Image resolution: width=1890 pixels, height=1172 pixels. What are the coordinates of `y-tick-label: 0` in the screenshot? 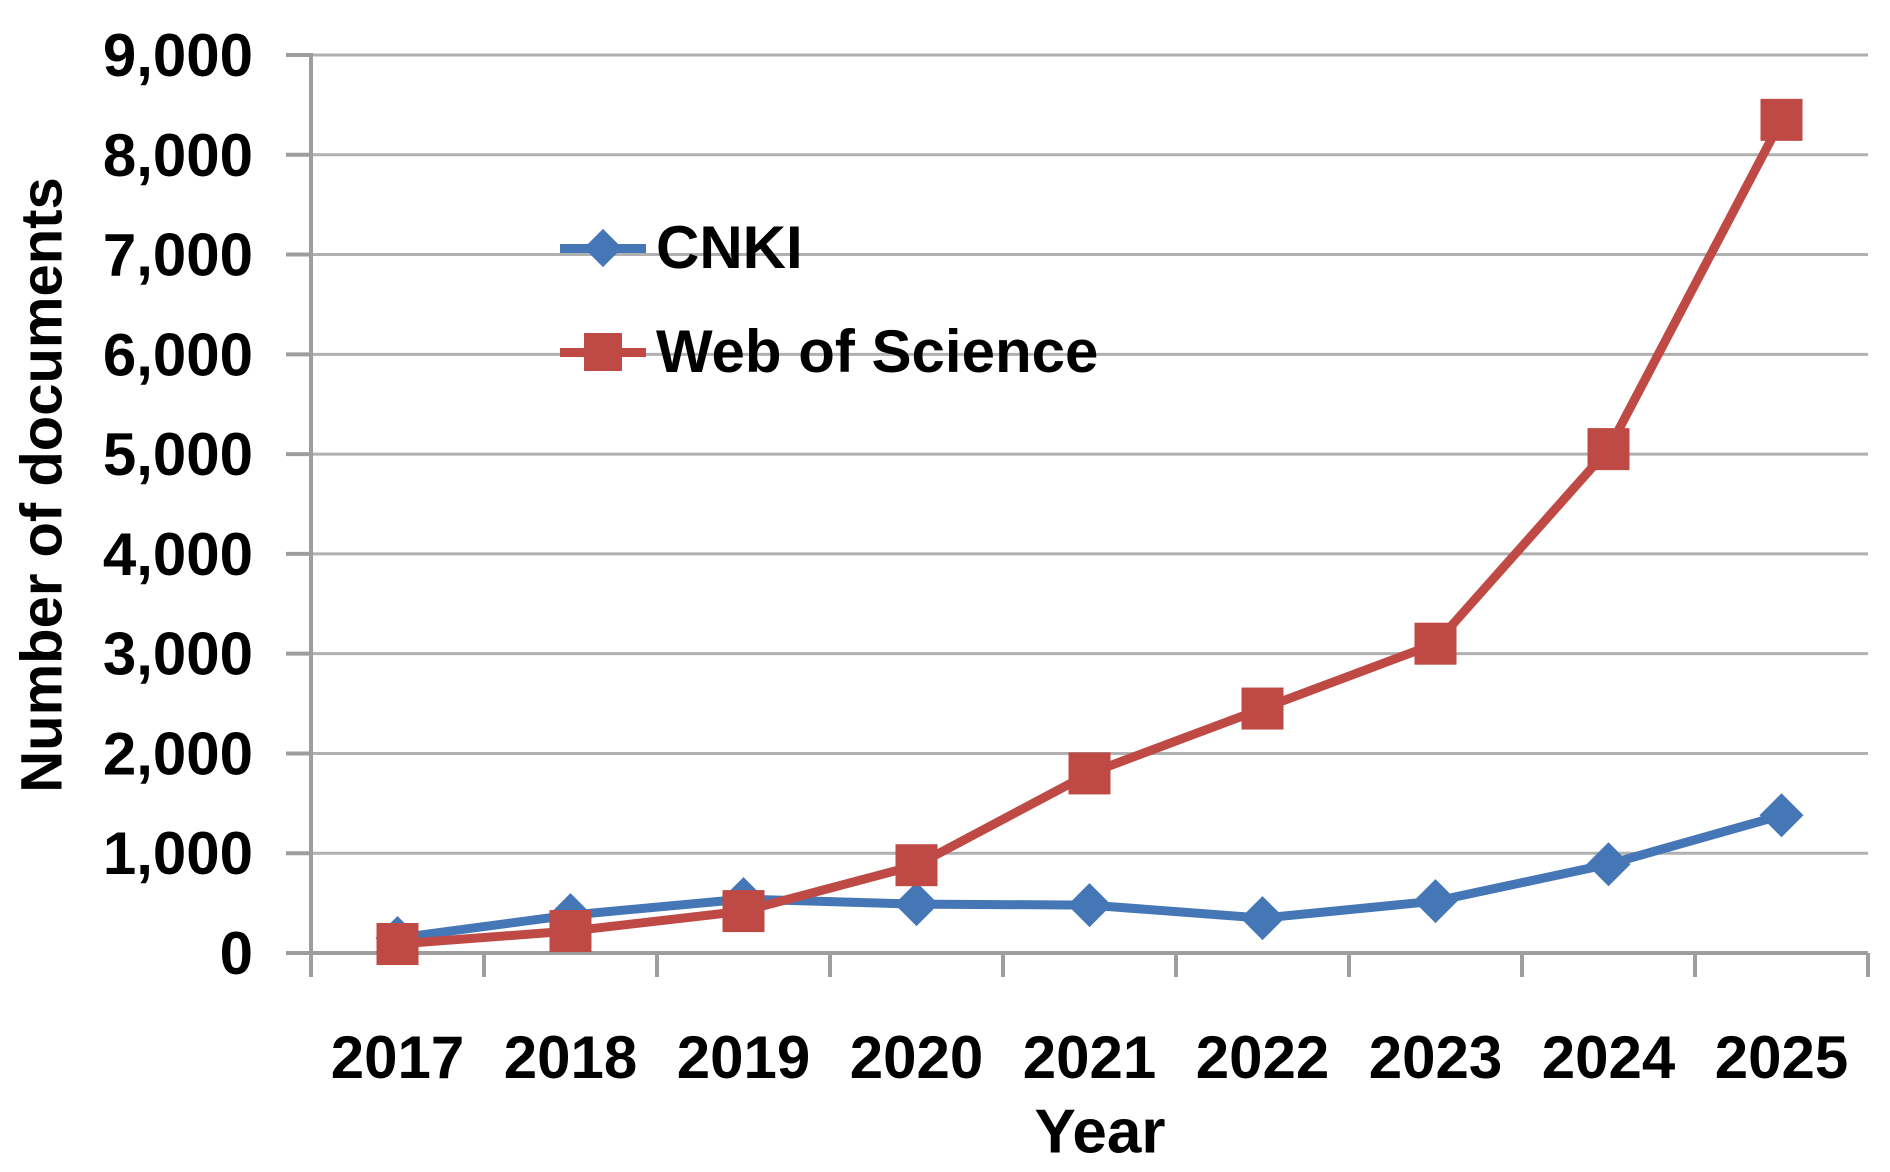 It's located at (236, 953).